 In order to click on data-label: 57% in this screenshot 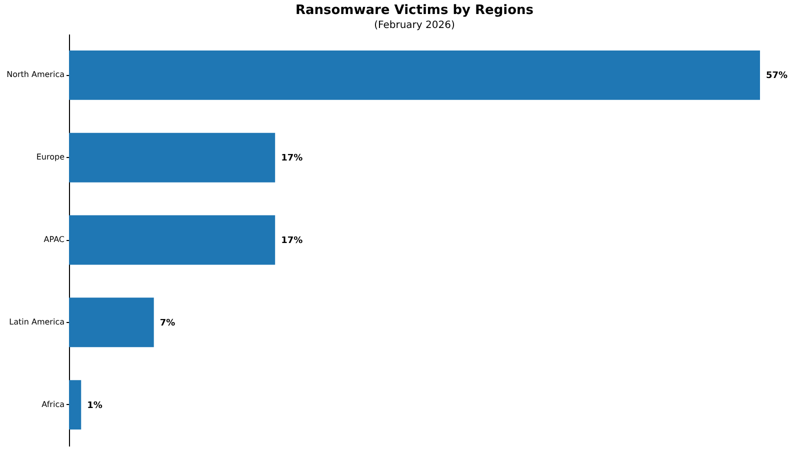, I will do `click(777, 76)`.